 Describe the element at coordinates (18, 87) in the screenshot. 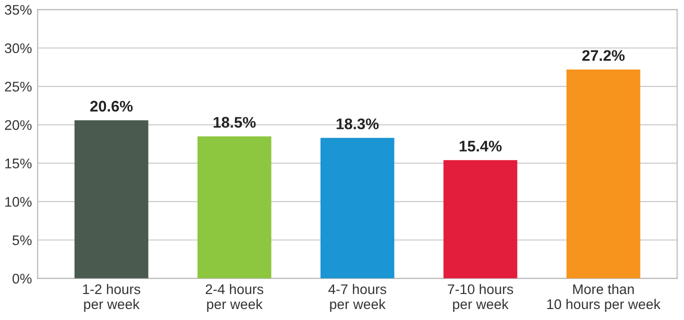

I see `y-tick-label: 25%` at that location.